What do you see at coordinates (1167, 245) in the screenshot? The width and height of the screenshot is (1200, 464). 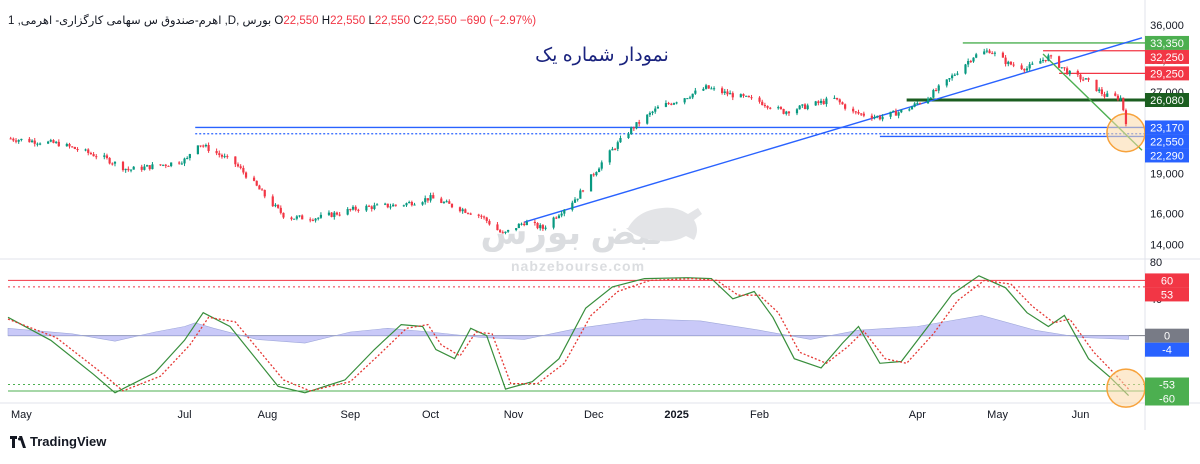 I see `price-tick-label: 14,000` at bounding box center [1167, 245].